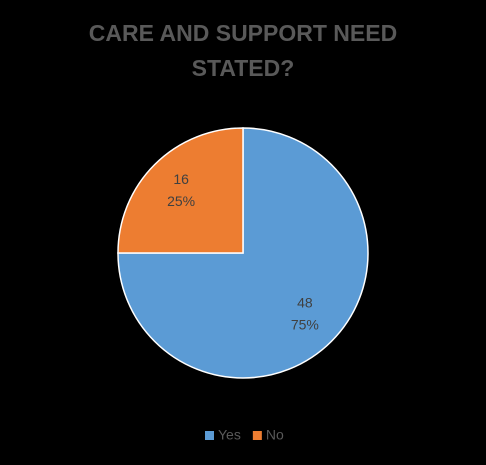 The image size is (486, 465). I want to click on legend-label: No, so click(275, 435).